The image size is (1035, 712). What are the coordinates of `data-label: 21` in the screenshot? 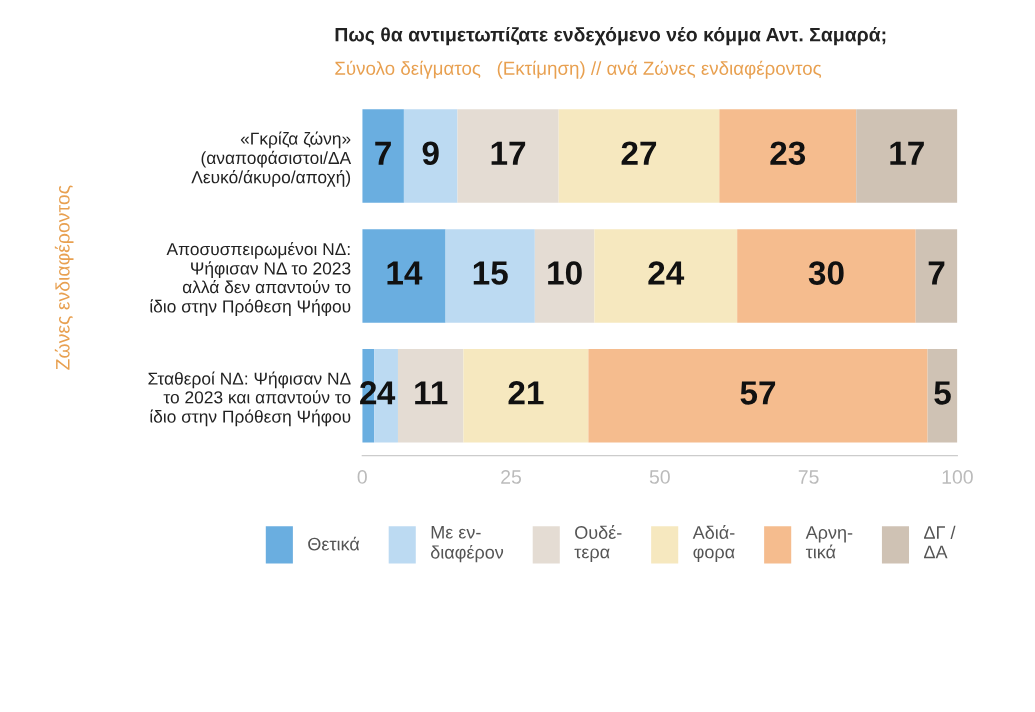 It's located at (526, 393).